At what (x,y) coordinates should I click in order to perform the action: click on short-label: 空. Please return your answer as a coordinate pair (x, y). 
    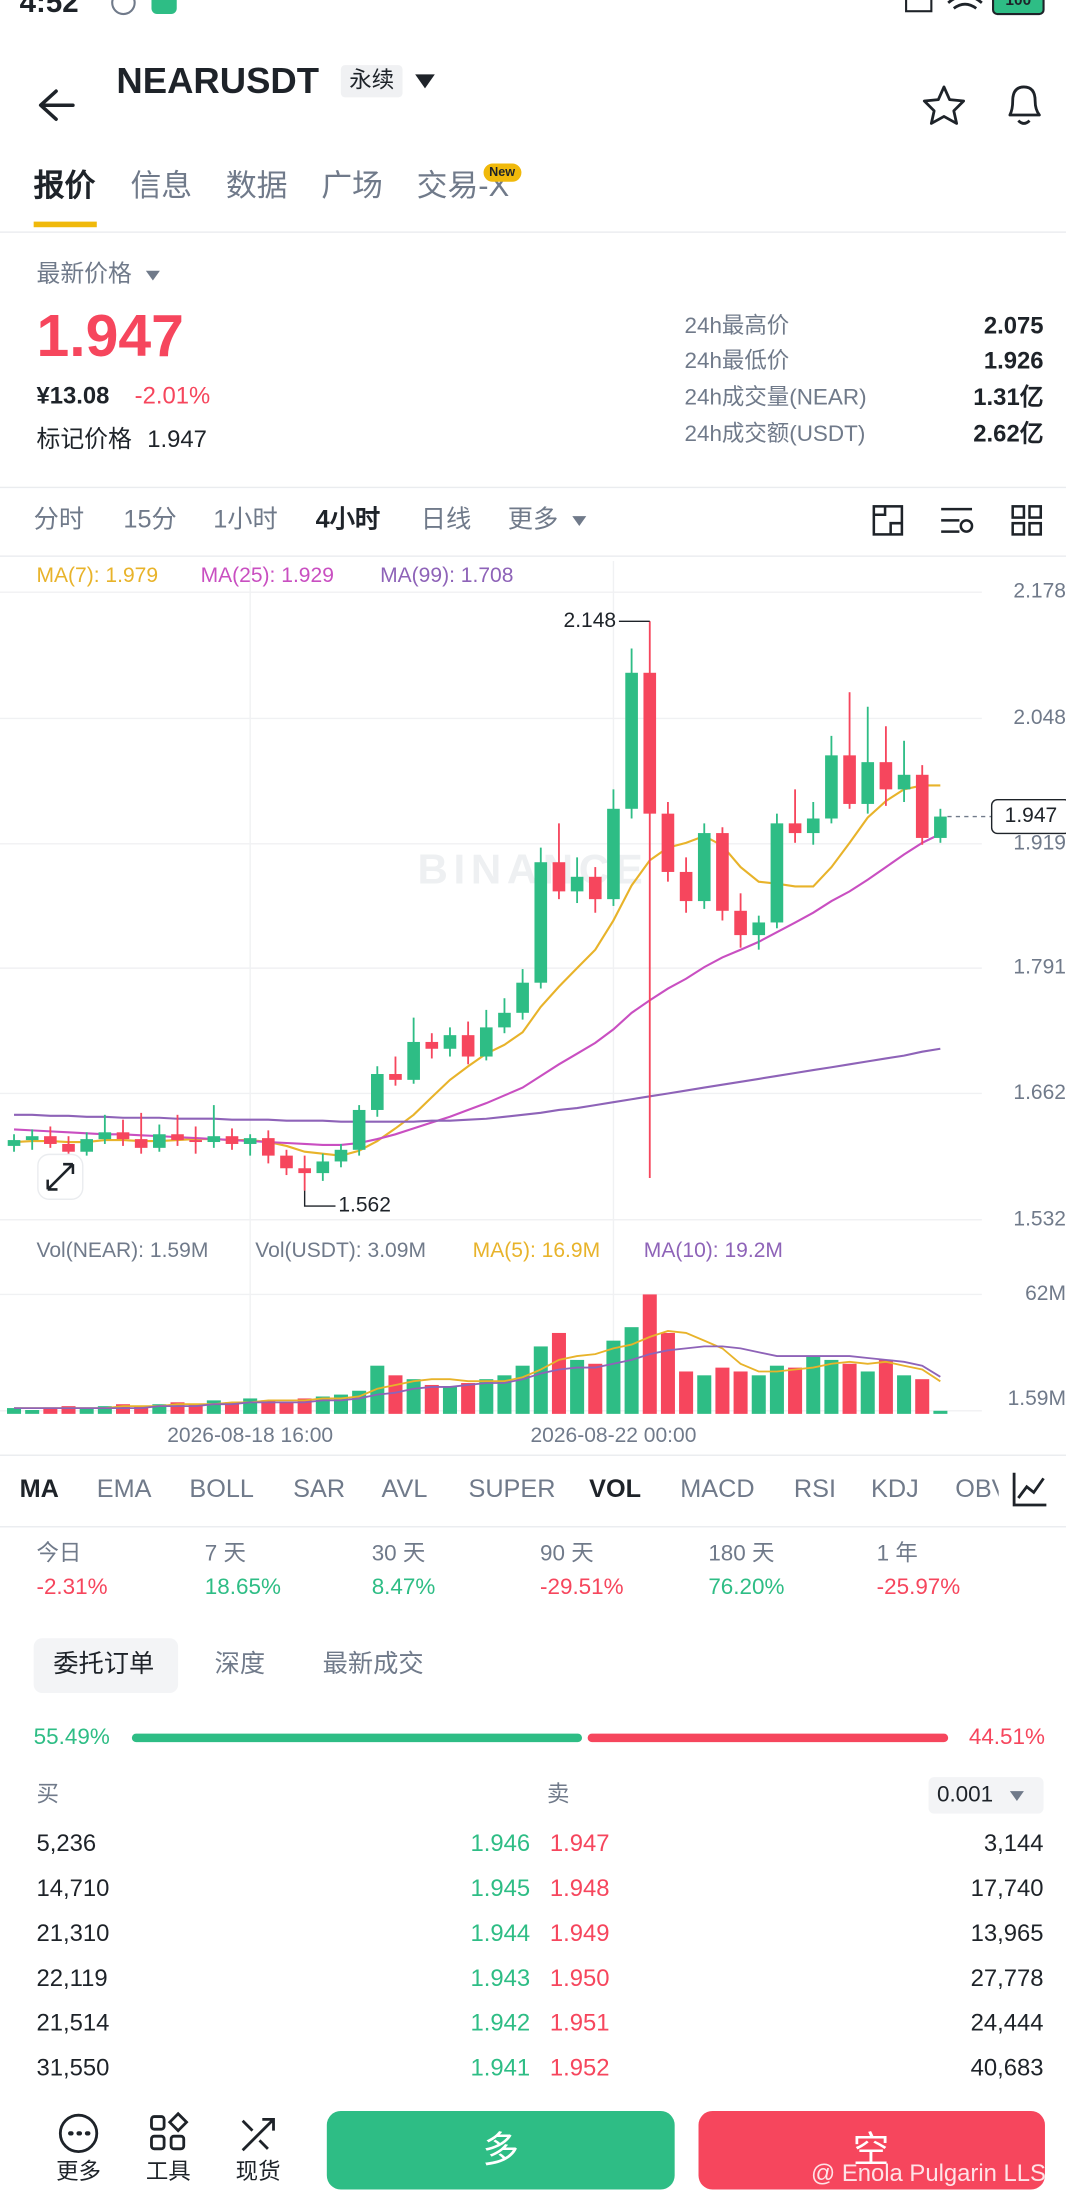
    Looking at the image, I should click on (871, 2149).